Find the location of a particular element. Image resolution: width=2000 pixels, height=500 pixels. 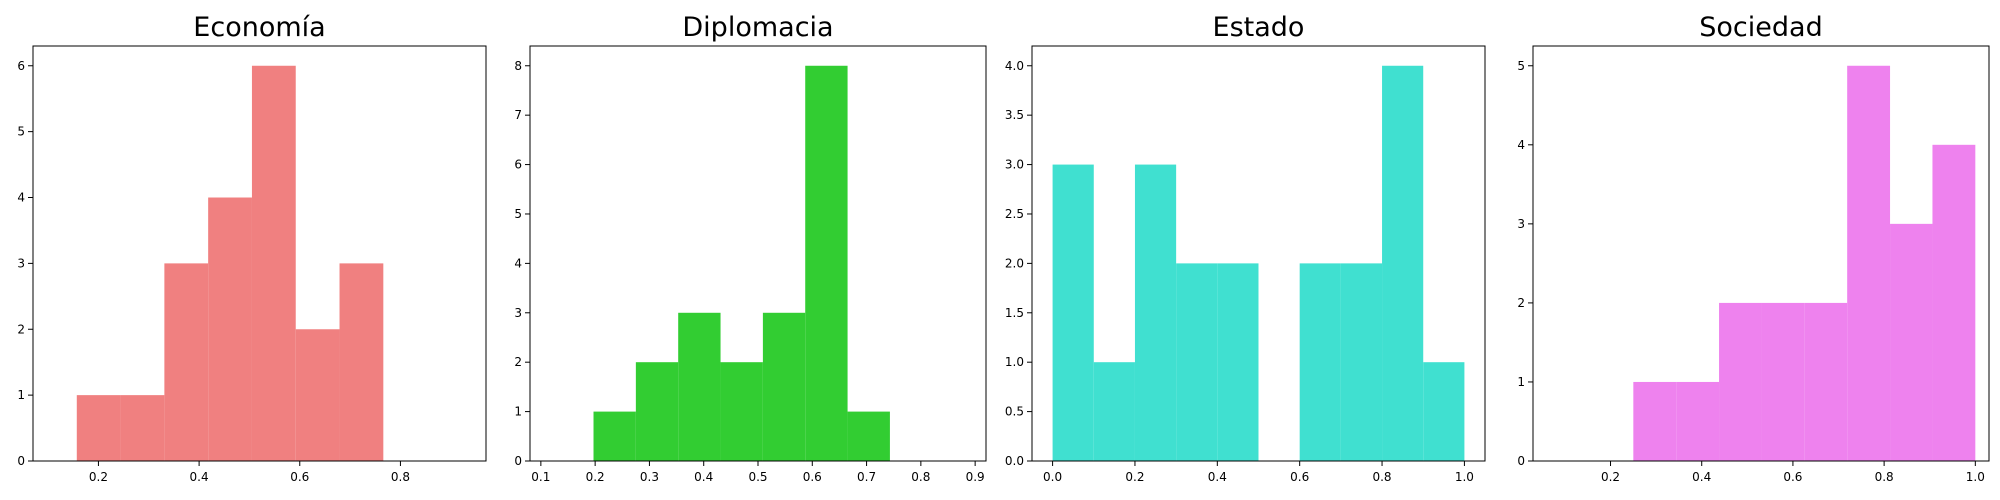

estado-y-tick-label: 4.0 is located at coordinates (1014, 66).